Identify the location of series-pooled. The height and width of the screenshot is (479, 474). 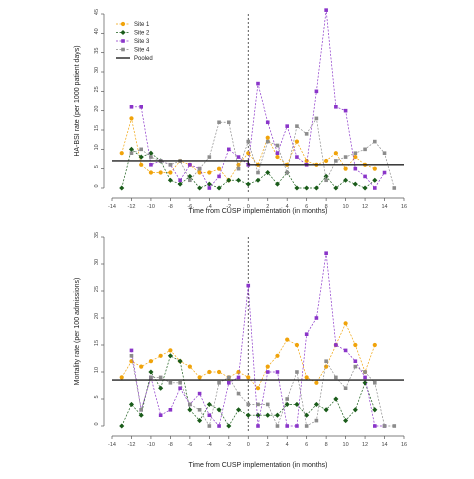
(258, 163).